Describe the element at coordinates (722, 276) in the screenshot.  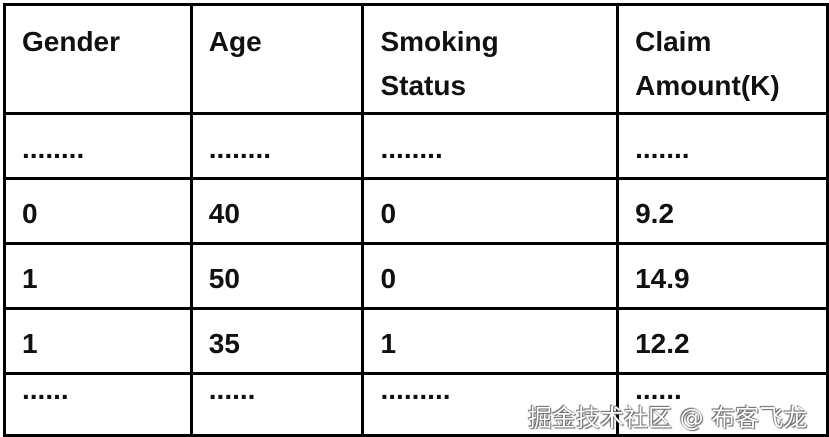
I see `cell: 14.9` at that location.